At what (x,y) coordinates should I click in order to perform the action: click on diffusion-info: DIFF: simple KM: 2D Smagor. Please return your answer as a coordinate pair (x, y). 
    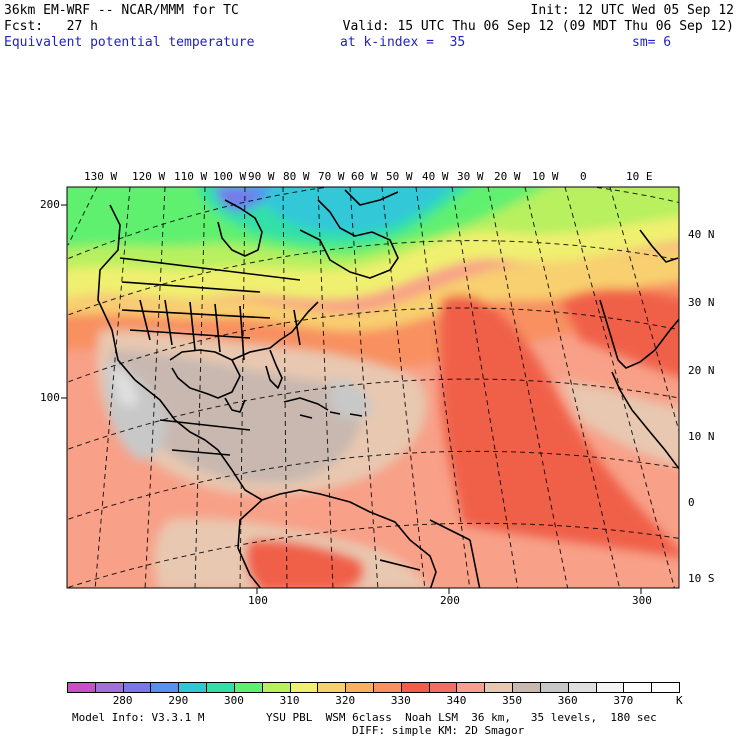
    Looking at the image, I should click on (438, 730).